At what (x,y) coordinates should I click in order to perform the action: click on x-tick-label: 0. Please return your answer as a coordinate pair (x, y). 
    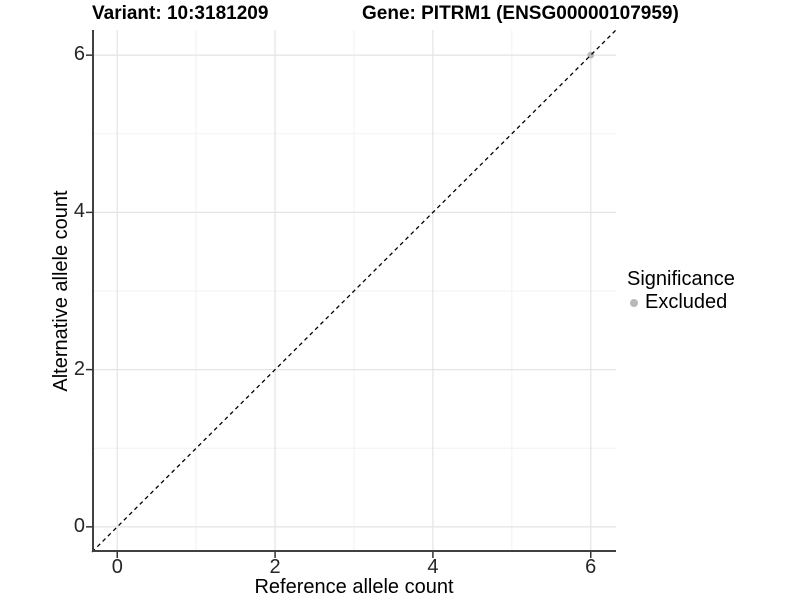
    Looking at the image, I should click on (117, 567).